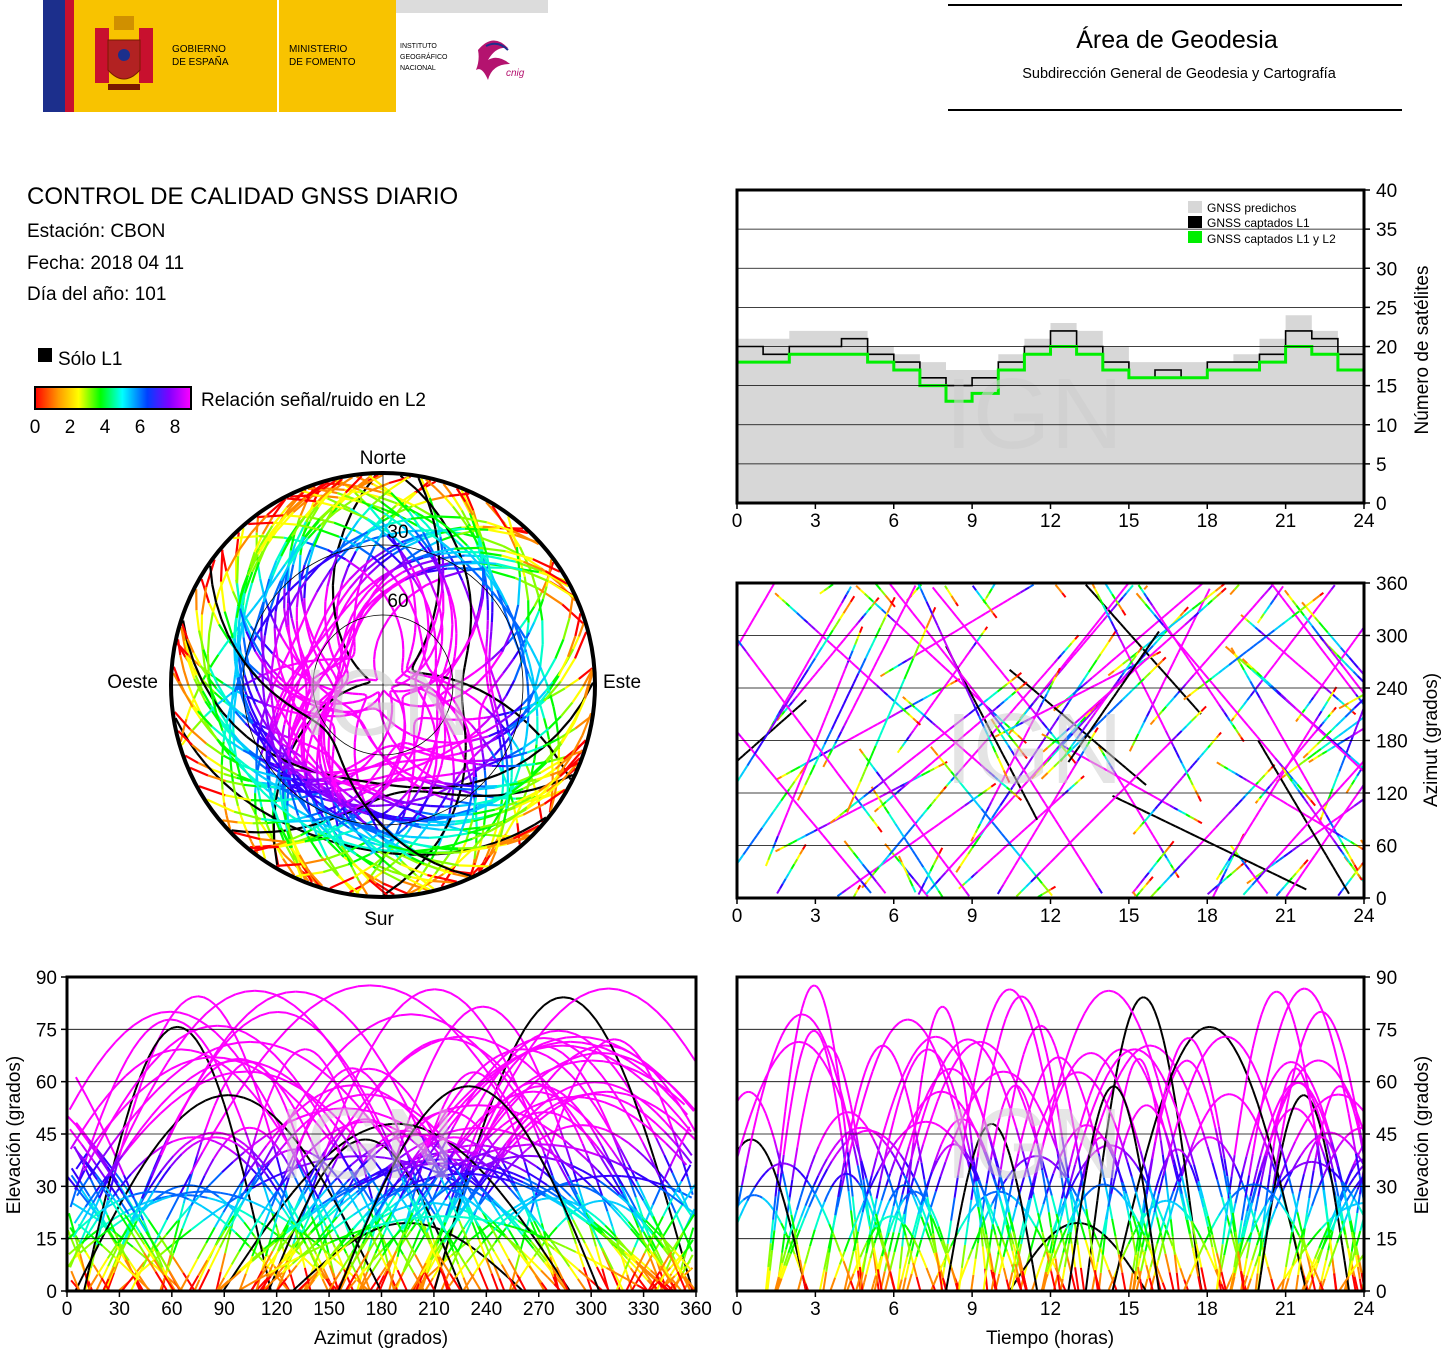  I want to click on y-tick-5: 5, so click(1381, 465).